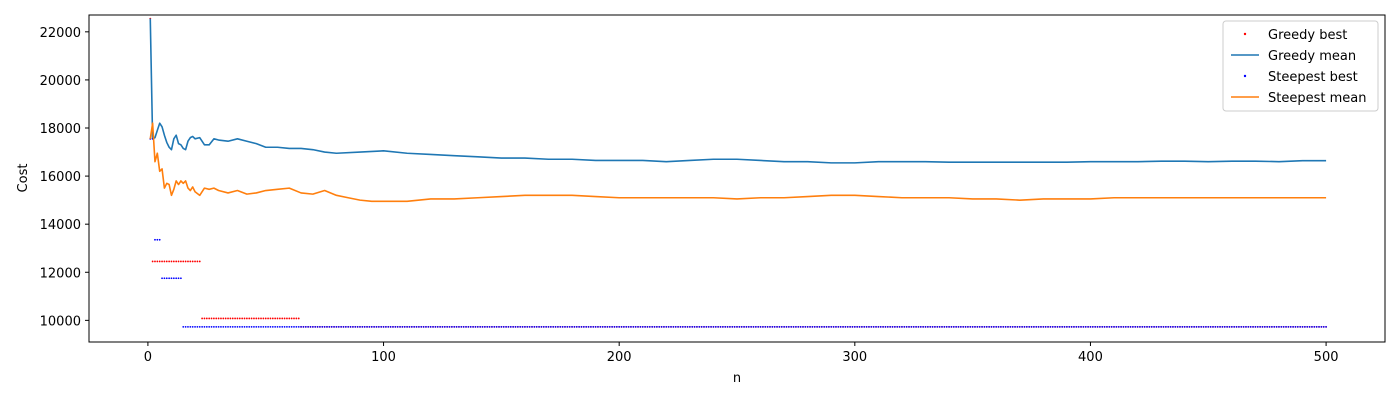 This screenshot has height=400, width=1400. Describe the element at coordinates (1312, 56) in the screenshot. I see `legend-label: Greedy mean` at that location.